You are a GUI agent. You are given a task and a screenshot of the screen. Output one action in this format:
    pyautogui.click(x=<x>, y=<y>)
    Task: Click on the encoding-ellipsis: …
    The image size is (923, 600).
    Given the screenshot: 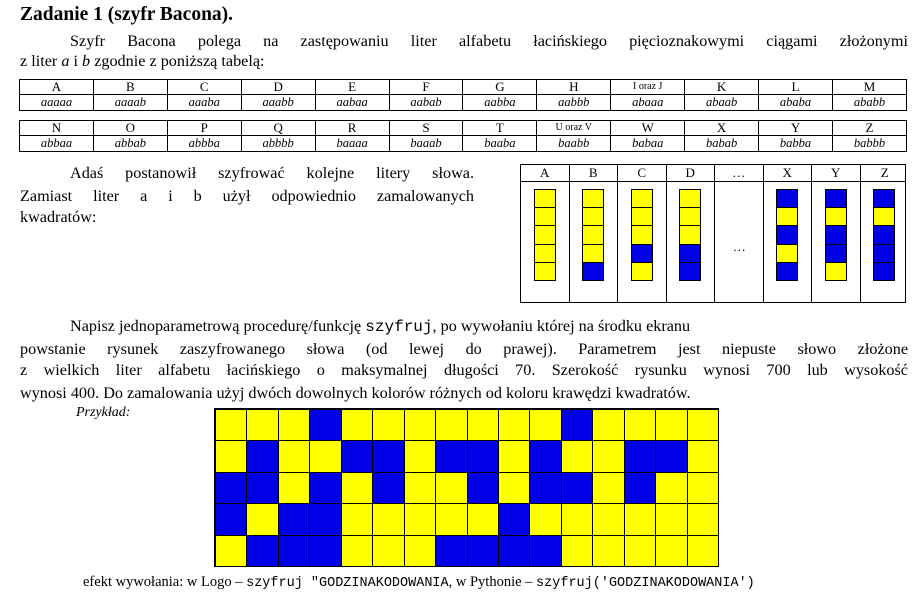 What is the action you would take?
    pyautogui.click(x=739, y=246)
    